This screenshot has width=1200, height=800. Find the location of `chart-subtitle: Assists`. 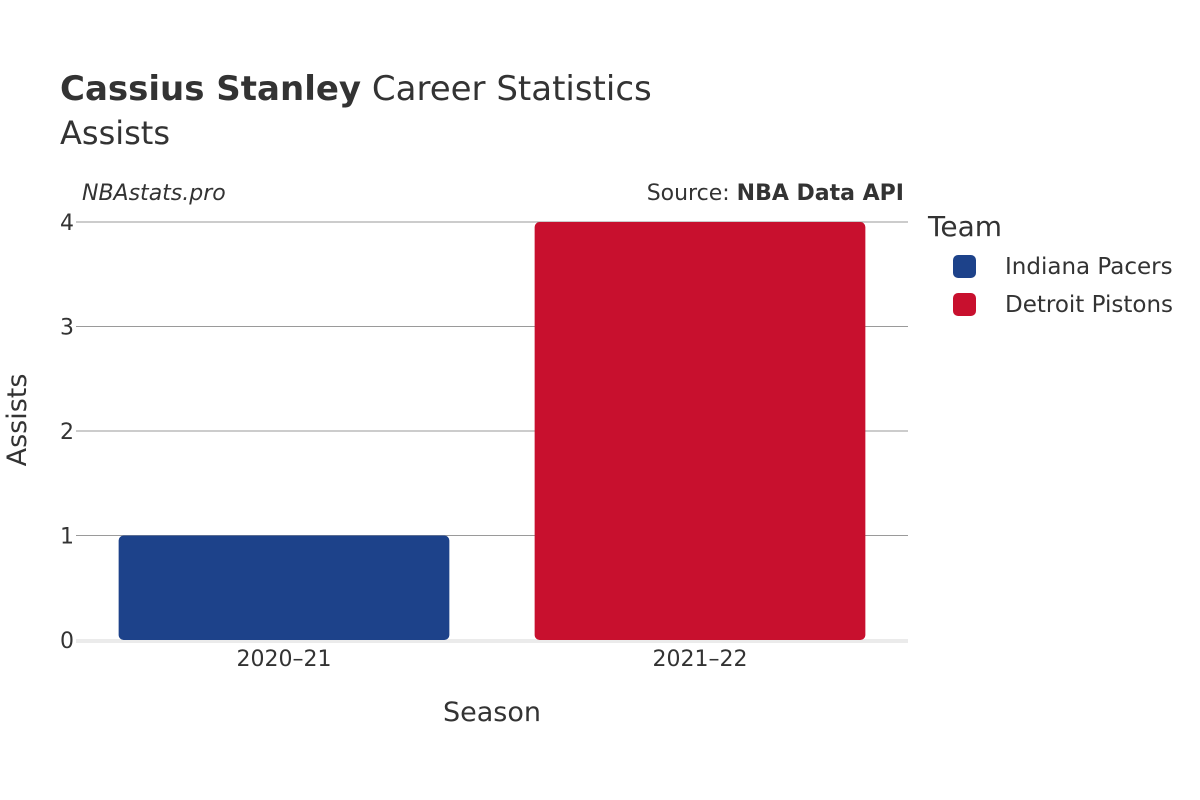

chart-subtitle: Assists is located at coordinates (115, 133).